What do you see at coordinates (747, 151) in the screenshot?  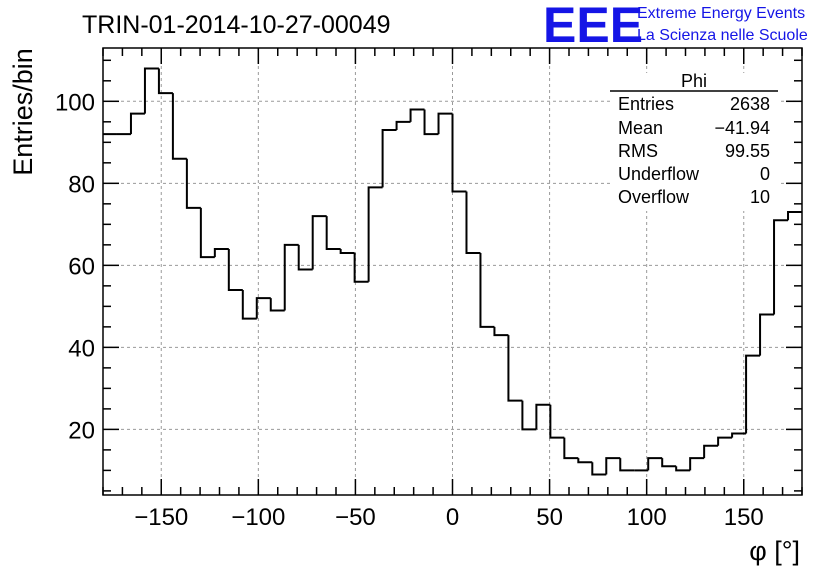 I see `stats-value-rms: 99.55` at bounding box center [747, 151].